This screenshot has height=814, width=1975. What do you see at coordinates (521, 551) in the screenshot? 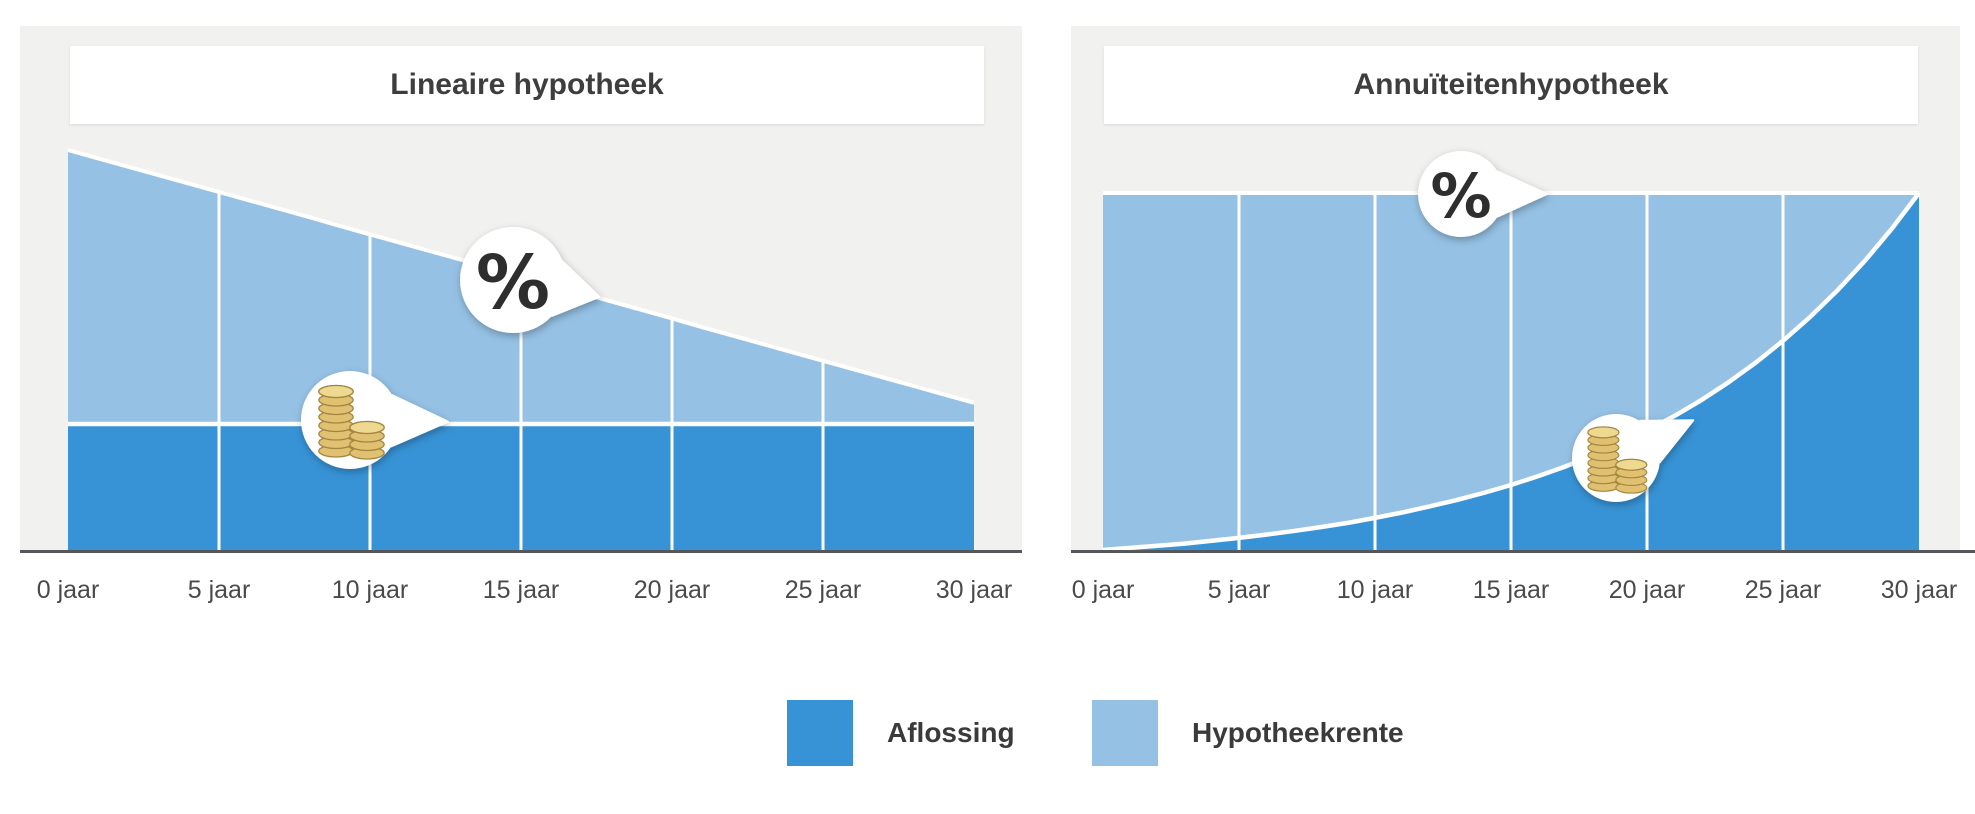
I see `lineair-x-axis-line` at bounding box center [521, 551].